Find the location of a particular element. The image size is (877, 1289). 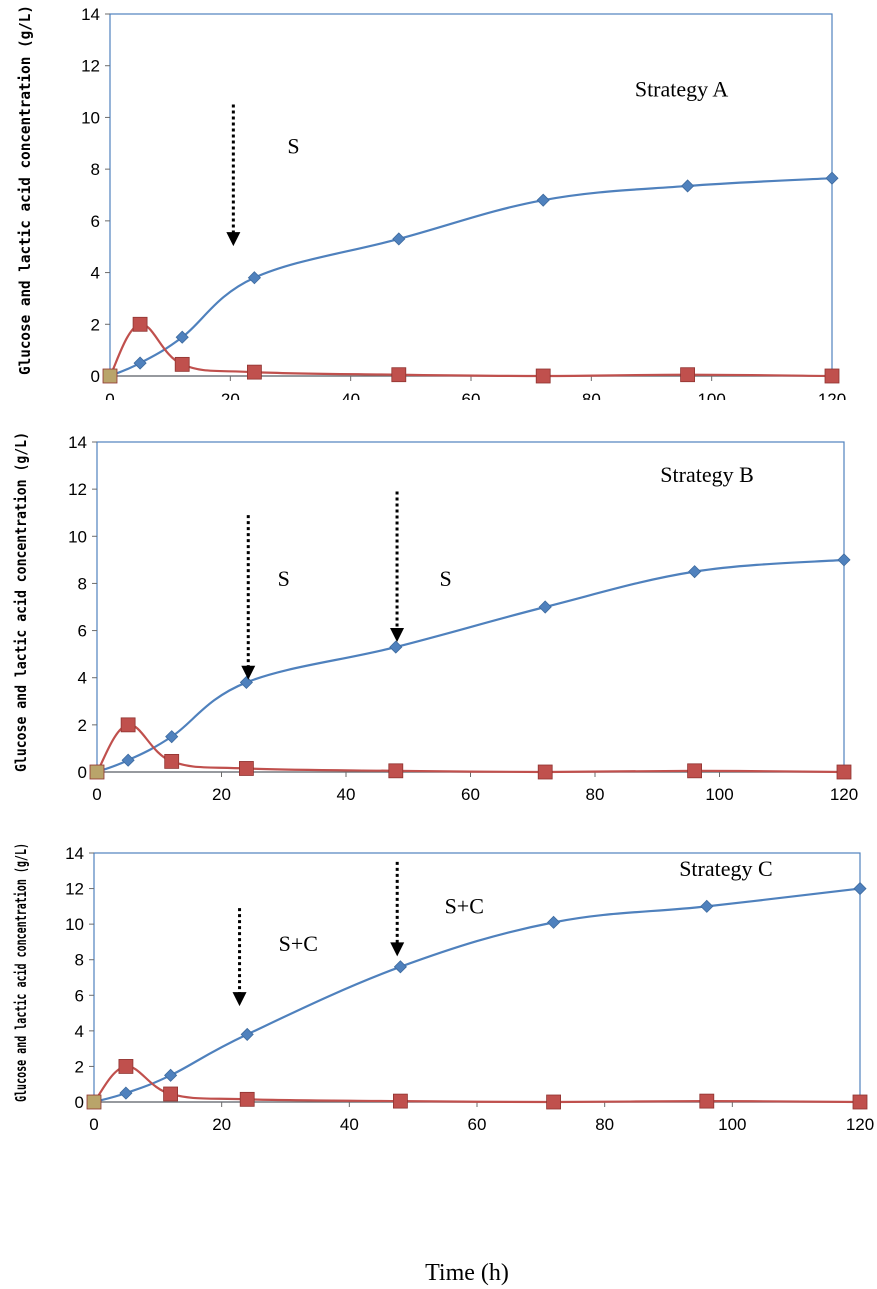

chart-a-x-tick-label: 60 is located at coordinates (471, 395).